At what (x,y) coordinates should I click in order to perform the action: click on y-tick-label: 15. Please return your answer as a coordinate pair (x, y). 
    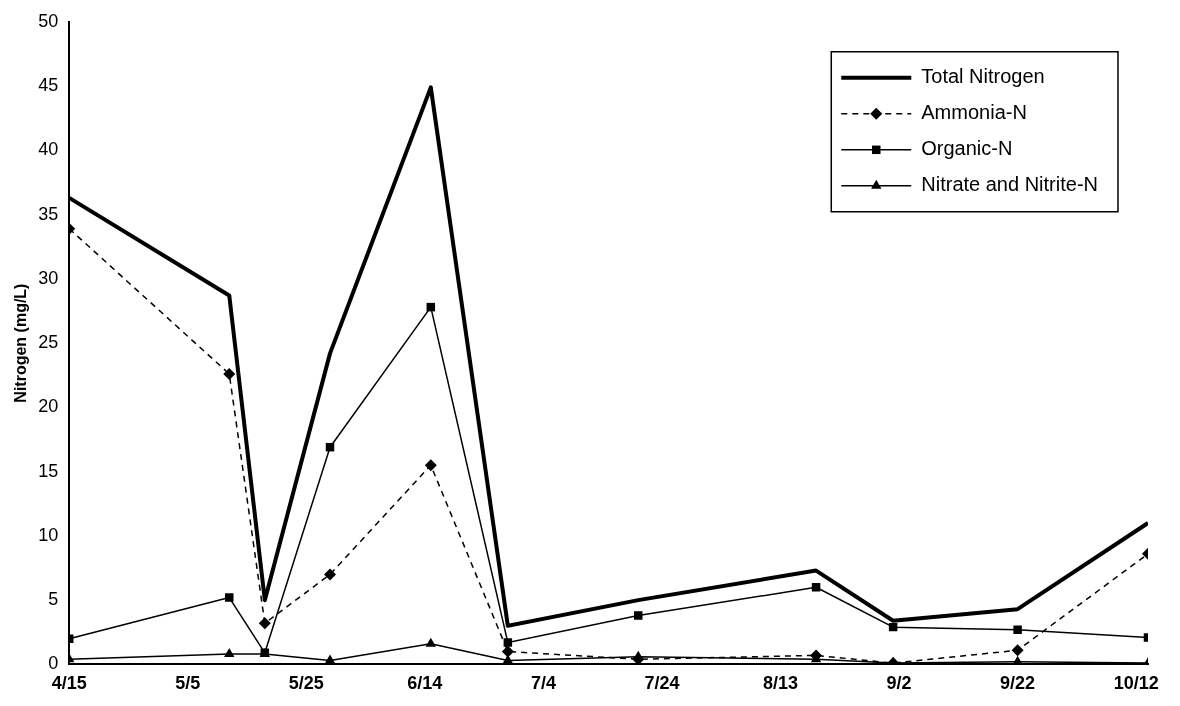
    Looking at the image, I should click on (48, 470).